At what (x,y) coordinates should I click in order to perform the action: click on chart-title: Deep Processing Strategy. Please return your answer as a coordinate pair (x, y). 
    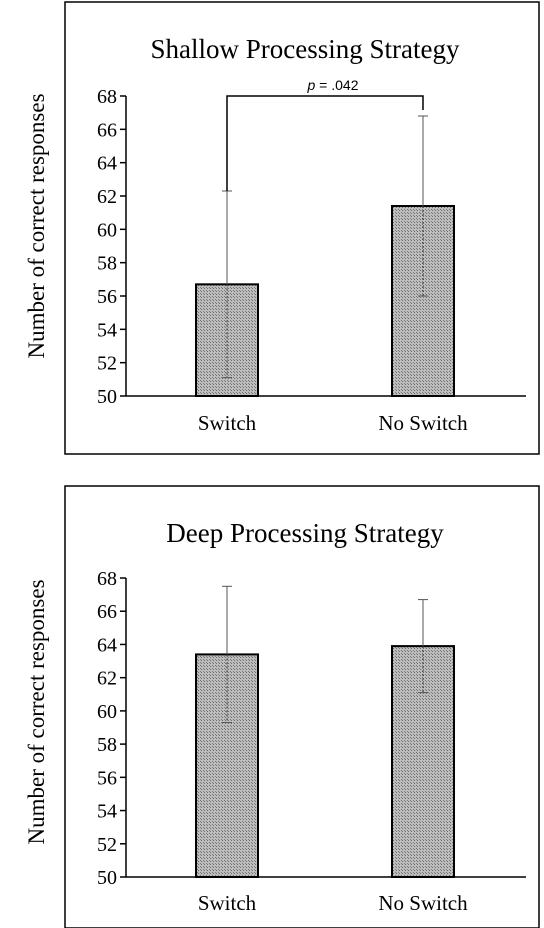
    Looking at the image, I should click on (305, 533).